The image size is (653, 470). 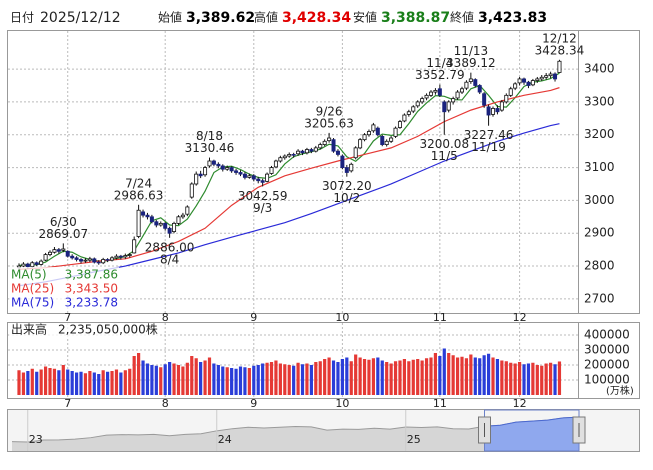 I want to click on x-tick-label: 7, so click(x=67, y=403).